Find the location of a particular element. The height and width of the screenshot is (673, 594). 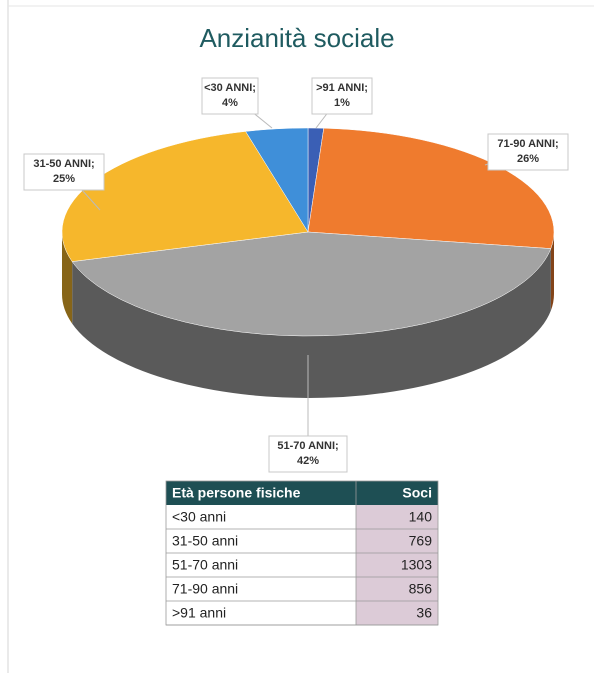

header-cell: Età persone fisiche is located at coordinates (236, 493).